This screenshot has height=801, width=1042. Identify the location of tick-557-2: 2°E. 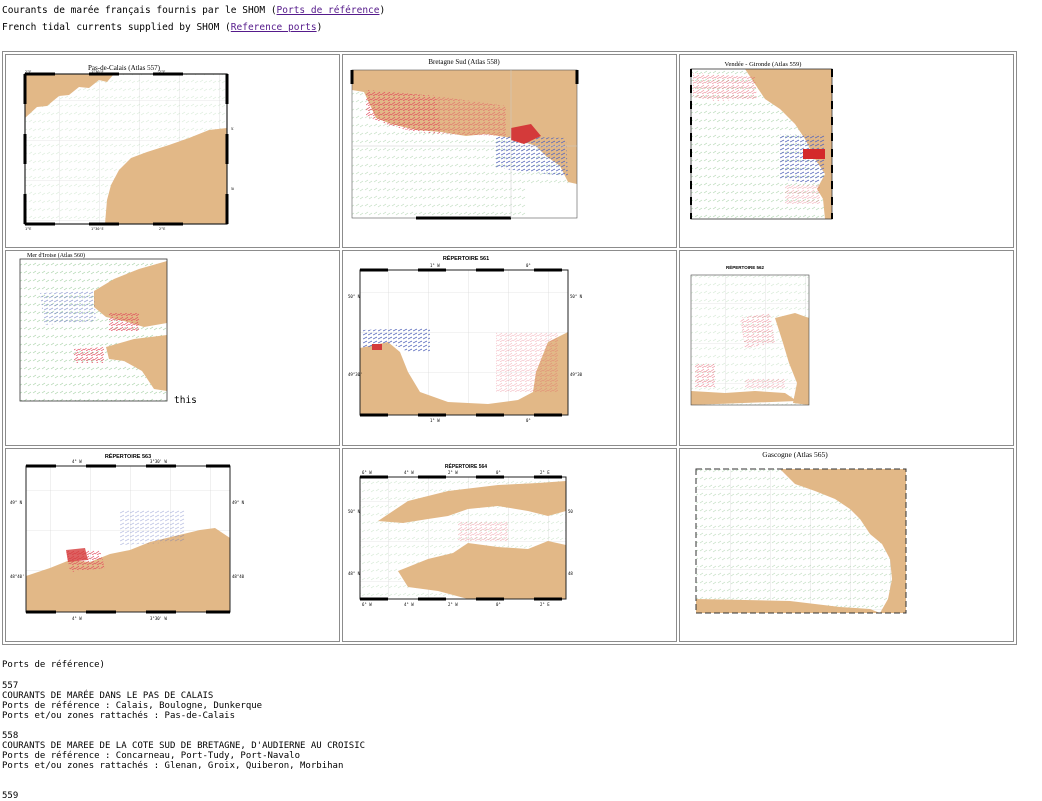
(162, 72).